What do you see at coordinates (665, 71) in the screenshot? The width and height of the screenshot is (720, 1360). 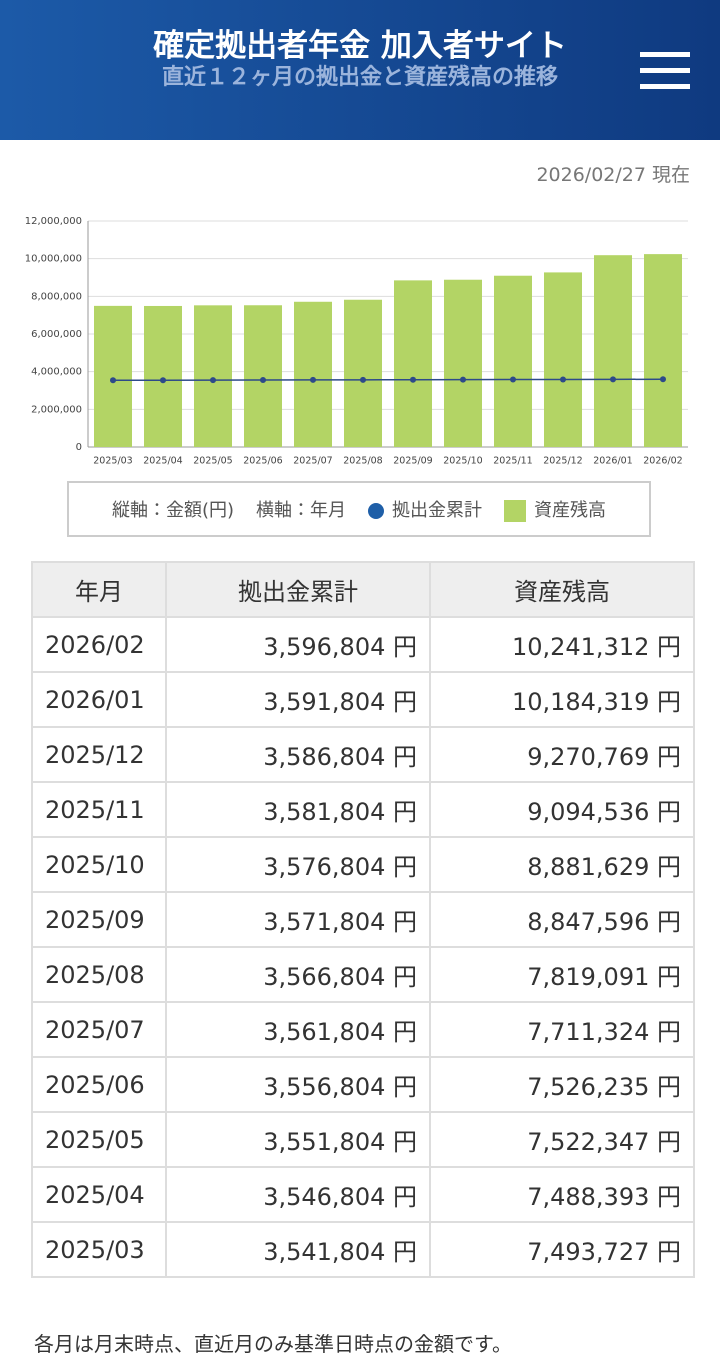 I see `menu-button` at bounding box center [665, 71].